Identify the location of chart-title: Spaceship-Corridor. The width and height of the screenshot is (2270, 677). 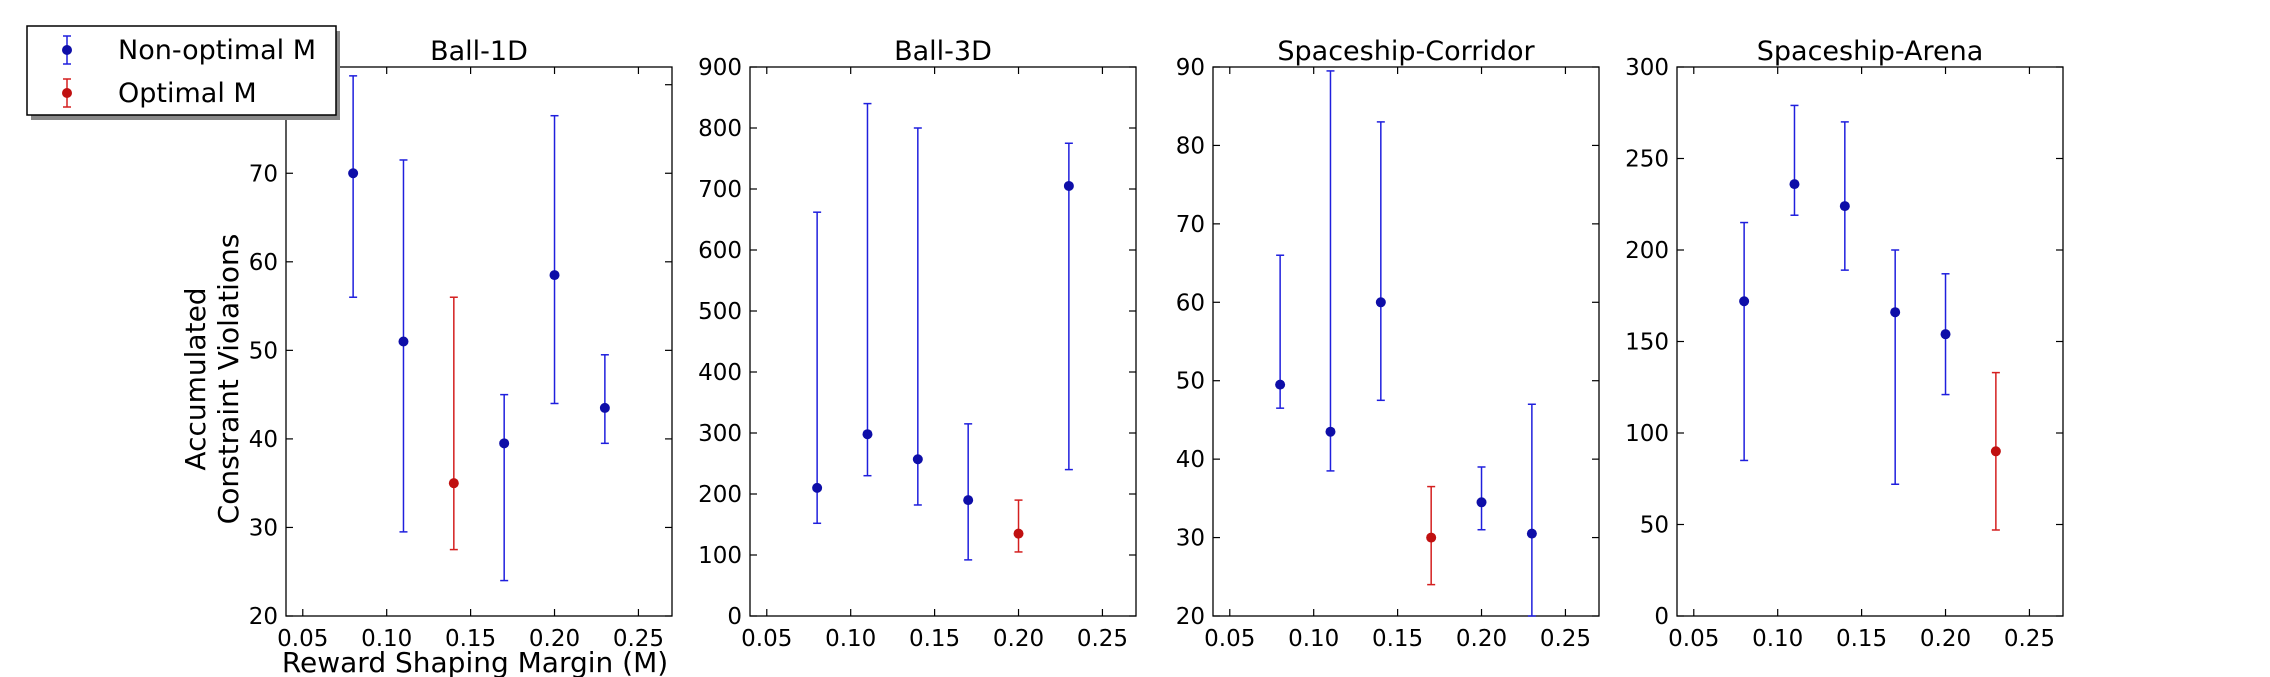
(1406, 51).